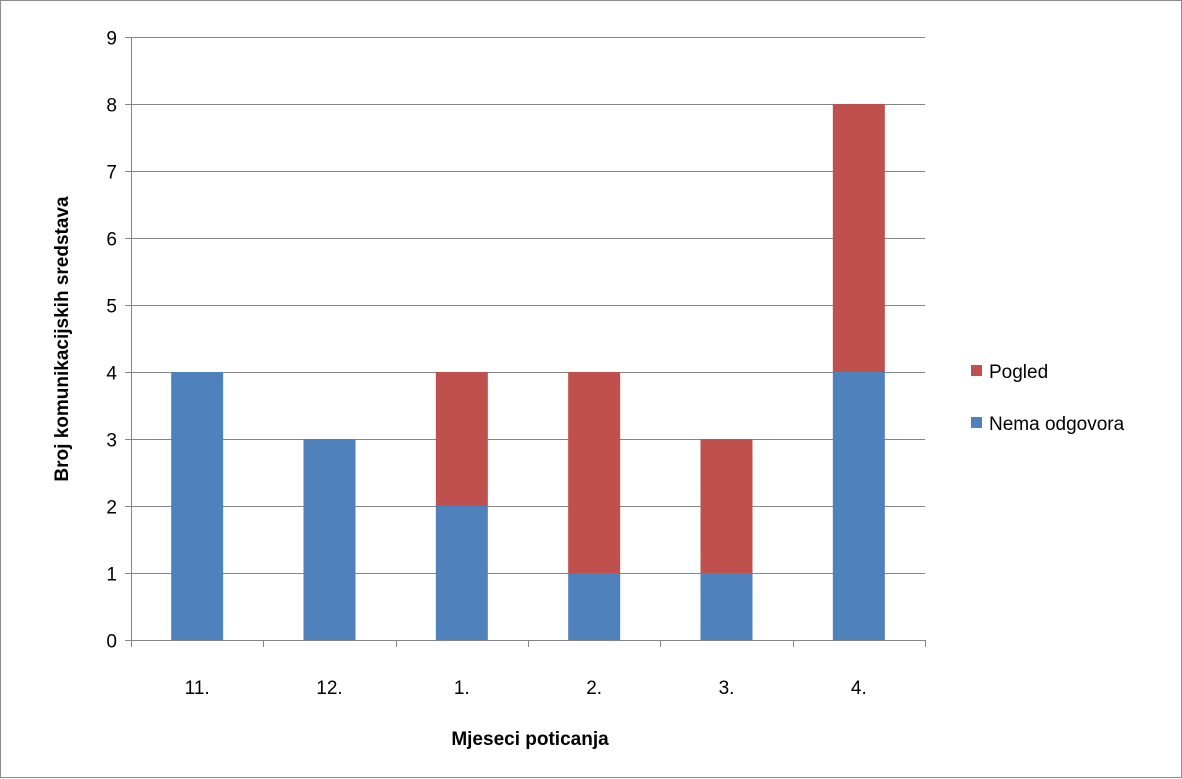  Describe the element at coordinates (111, 173) in the screenshot. I see `y-tick-label: 7` at that location.